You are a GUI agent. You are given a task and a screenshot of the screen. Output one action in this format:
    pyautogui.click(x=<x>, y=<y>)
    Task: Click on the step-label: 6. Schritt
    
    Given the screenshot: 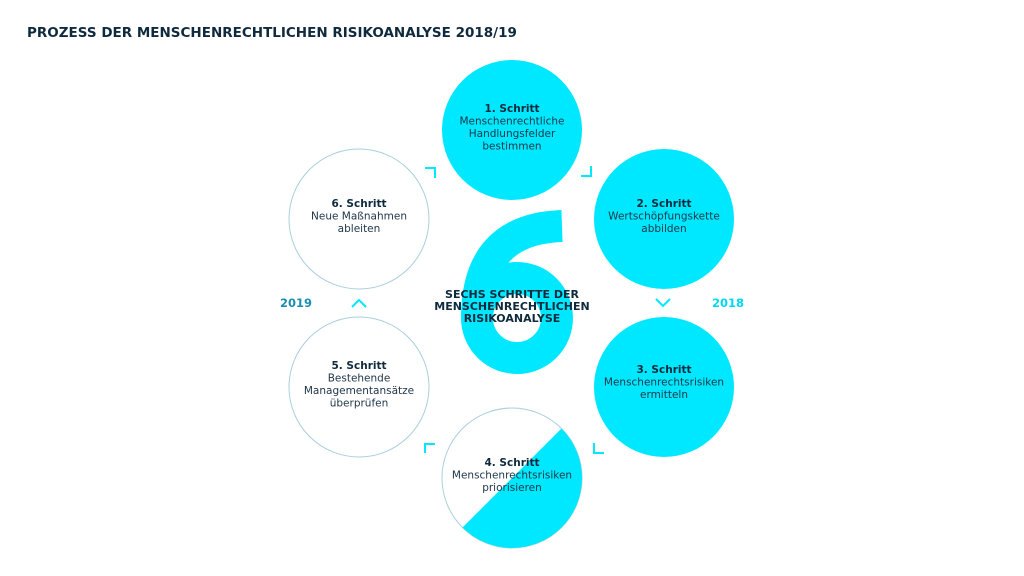 What is the action you would take?
    pyautogui.click(x=358, y=204)
    